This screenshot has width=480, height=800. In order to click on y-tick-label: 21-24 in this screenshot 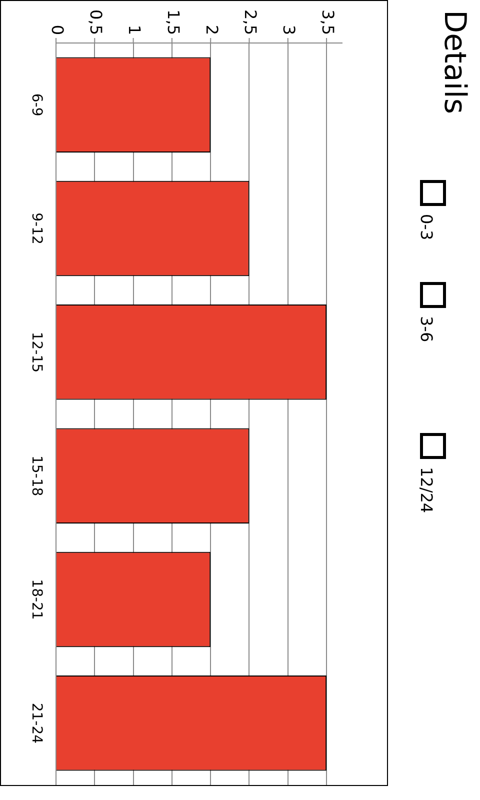, I will do `click(36, 723)`.